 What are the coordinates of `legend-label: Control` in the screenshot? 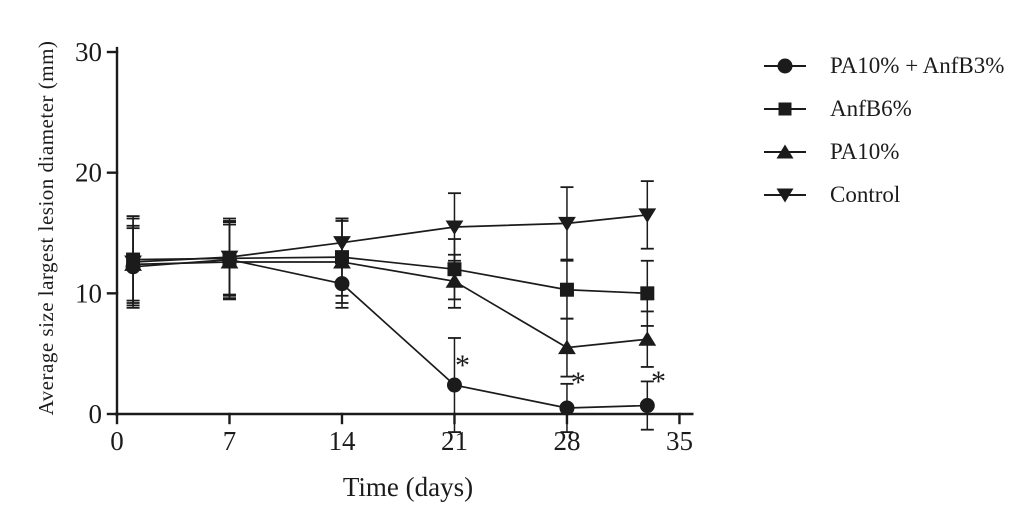 It's located at (865, 194).